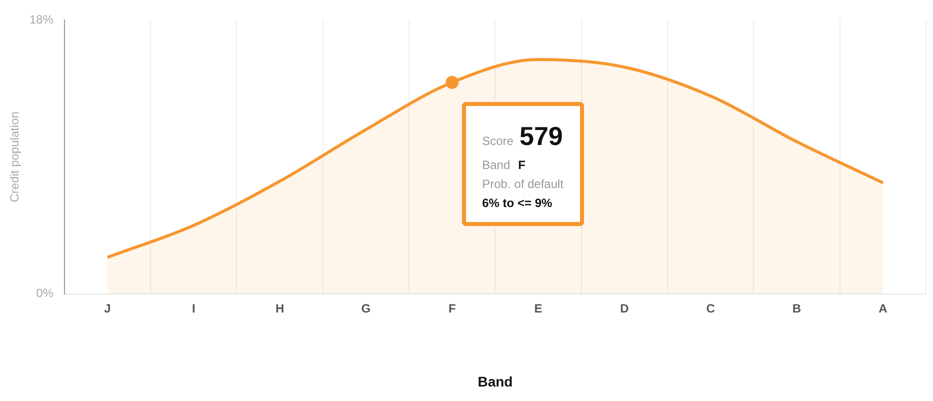 The width and height of the screenshot is (933, 401). I want to click on annotation: F, so click(522, 165).